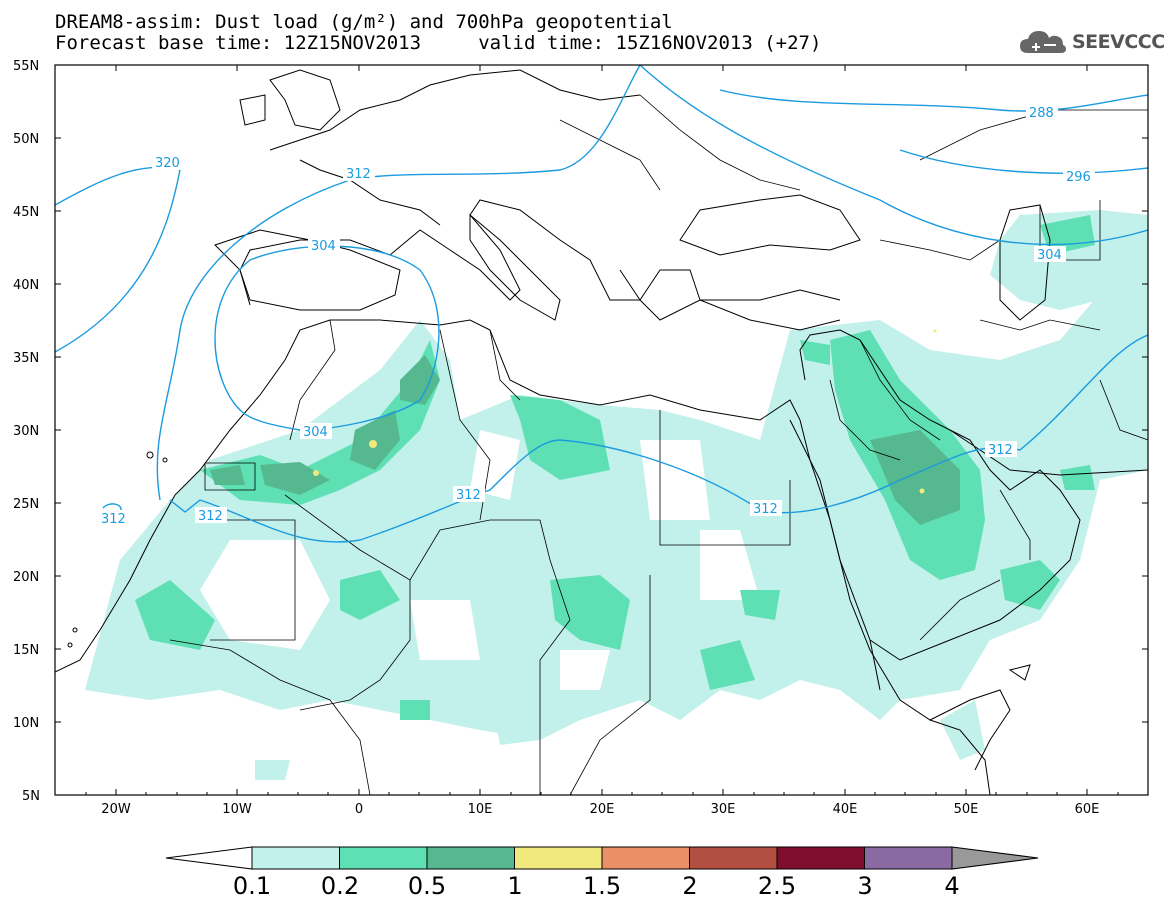 The width and height of the screenshot is (1165, 907). What do you see at coordinates (26, 577) in the screenshot?
I see `lat-label: 20N` at bounding box center [26, 577].